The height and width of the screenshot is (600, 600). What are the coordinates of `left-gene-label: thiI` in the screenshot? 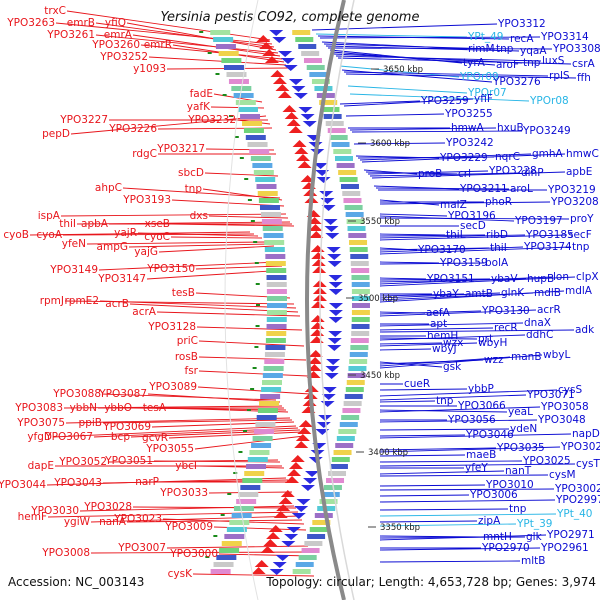 It's located at (67, 224).